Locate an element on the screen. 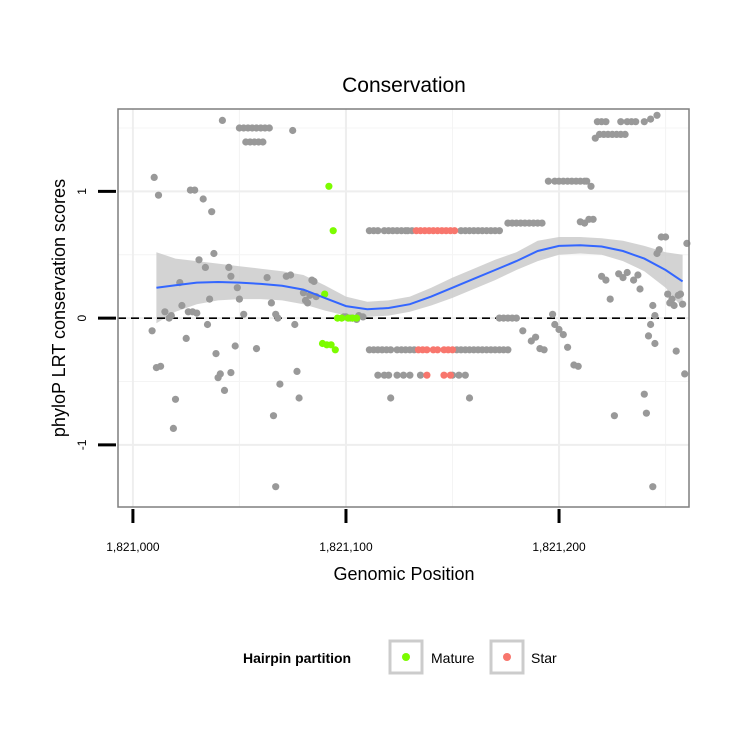 The image size is (750, 750). legend-swatch-star is located at coordinates (507, 657).